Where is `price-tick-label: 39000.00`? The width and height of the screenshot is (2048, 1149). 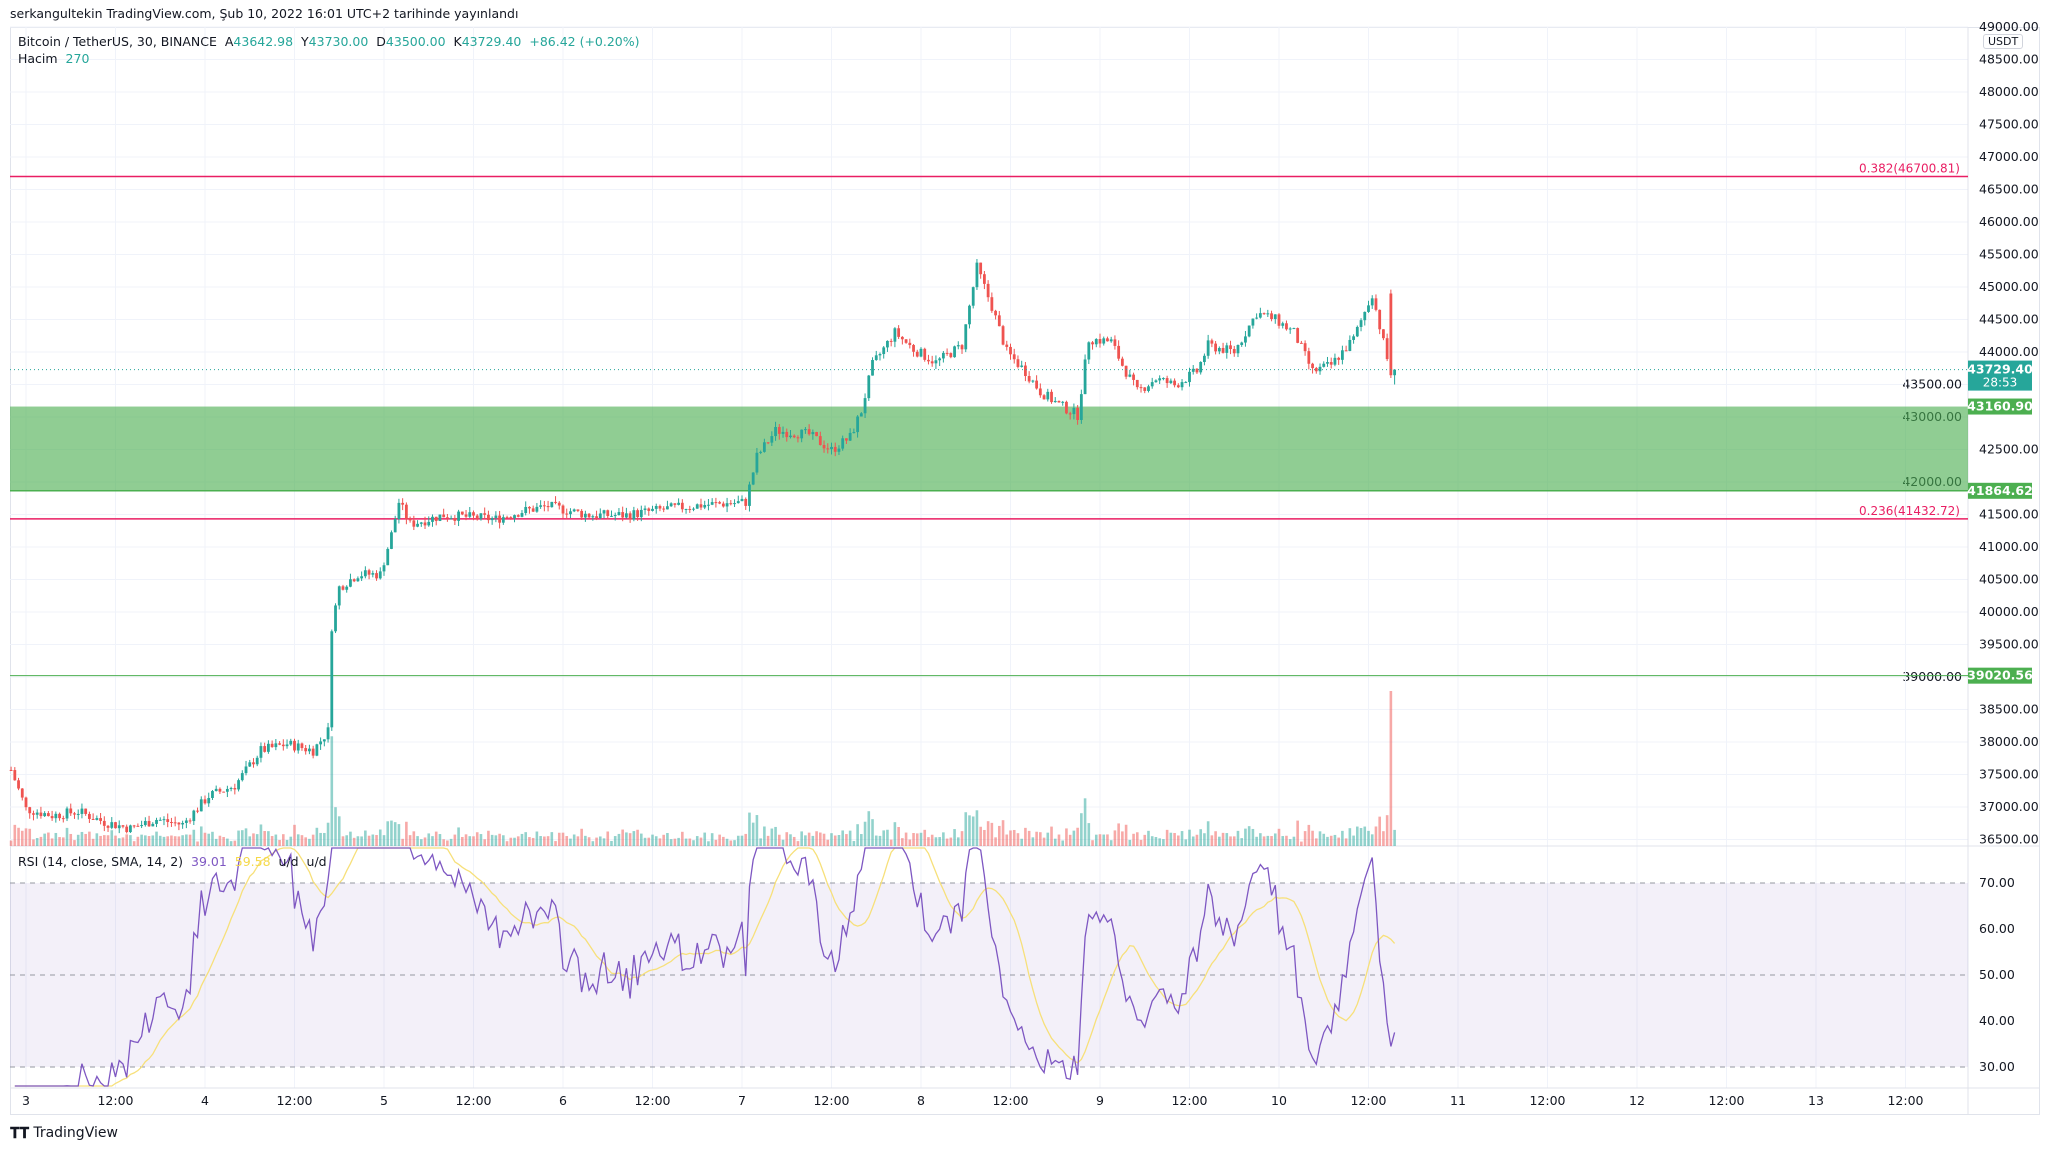
price-tick-label: 39000.00 is located at coordinates (1932, 676).